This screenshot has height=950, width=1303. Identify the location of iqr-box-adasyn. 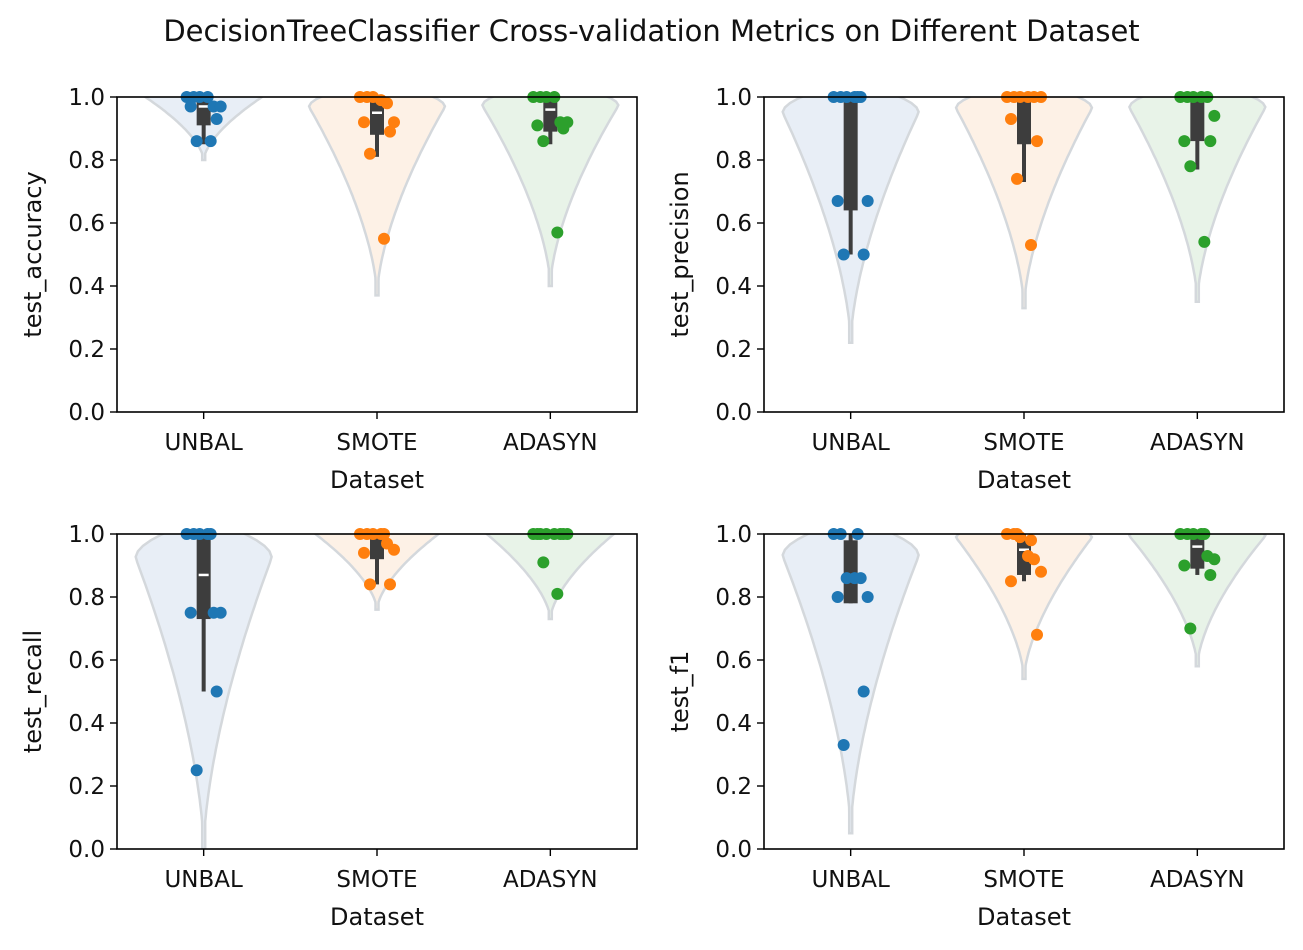
(550, 114).